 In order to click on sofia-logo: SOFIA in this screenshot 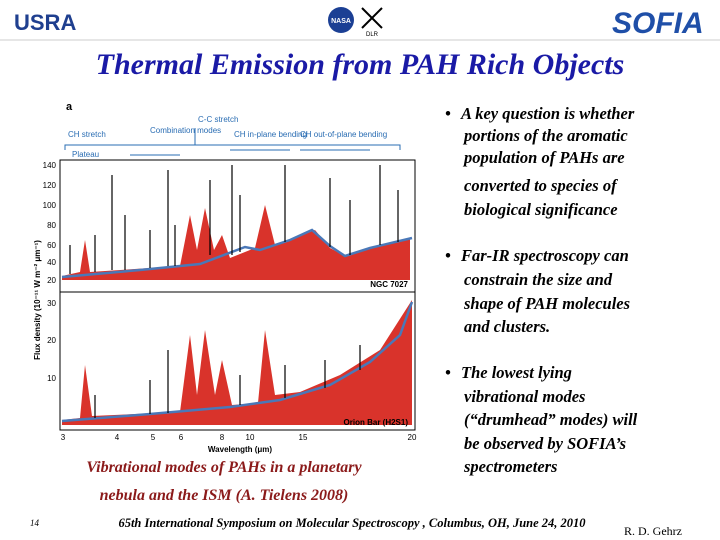, I will do `click(658, 23)`.